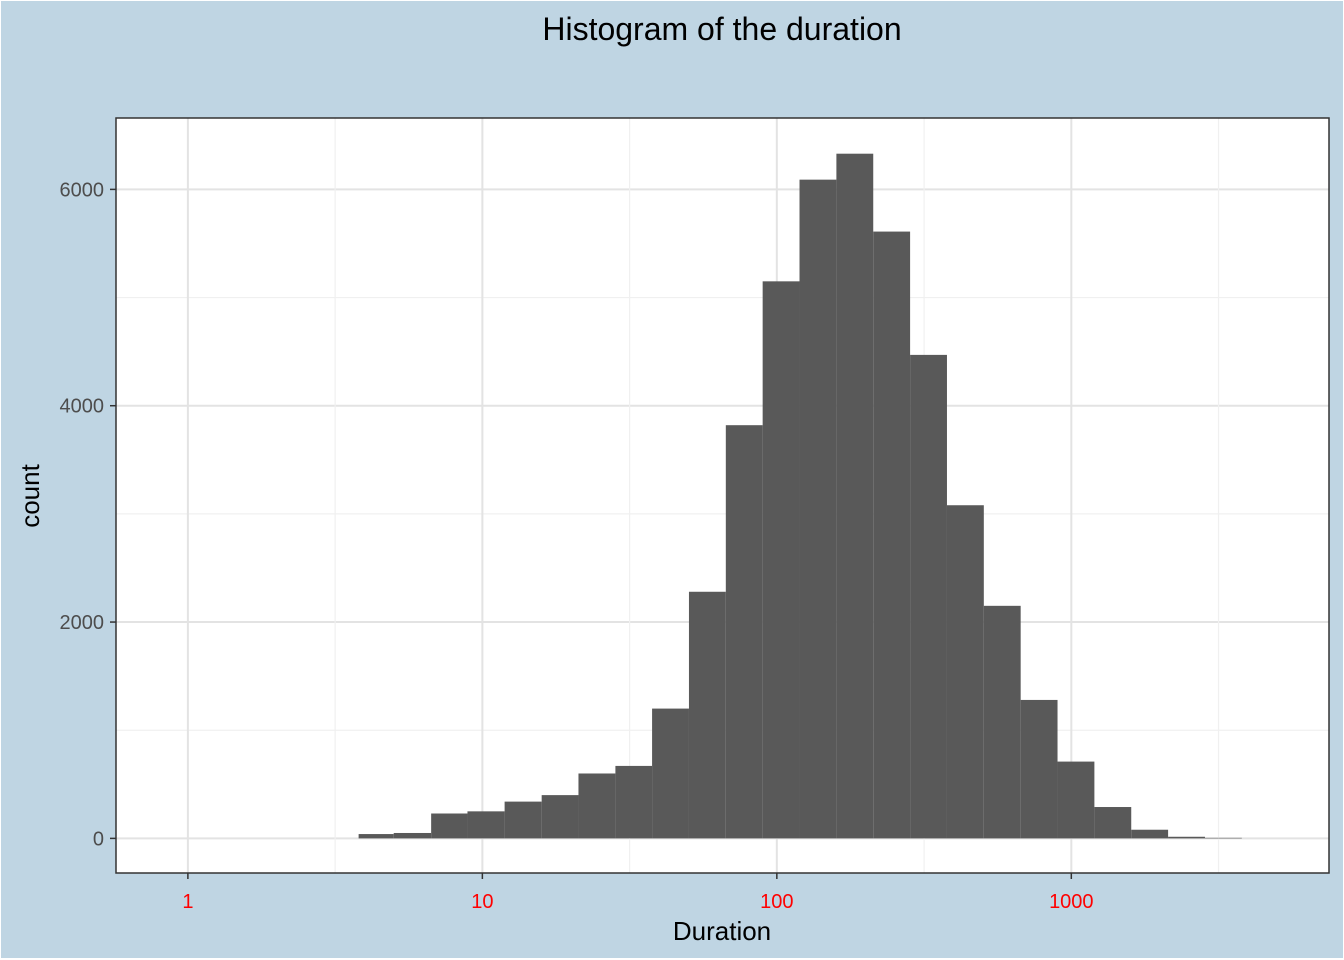  What do you see at coordinates (82, 407) in the screenshot?
I see `y-tick-label: 4000` at bounding box center [82, 407].